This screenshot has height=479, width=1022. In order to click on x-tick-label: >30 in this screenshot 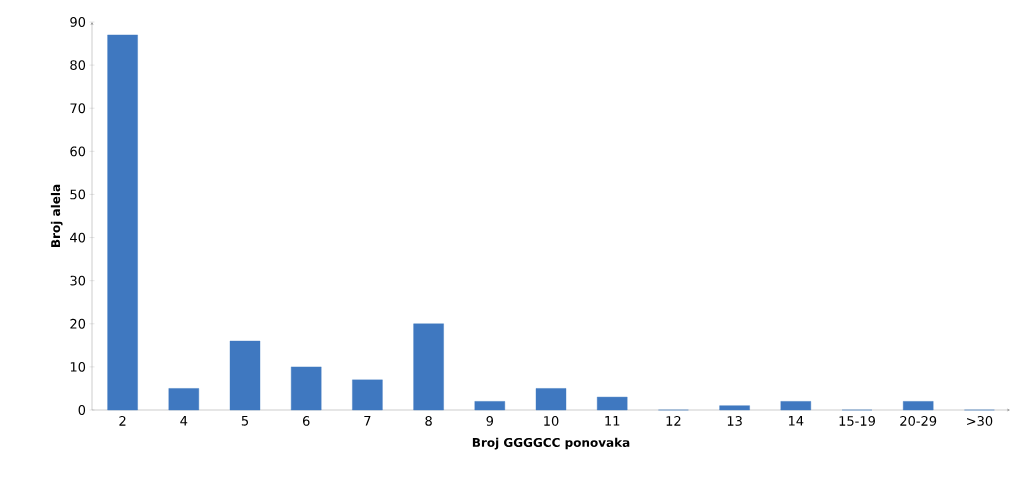, I will do `click(980, 421)`.